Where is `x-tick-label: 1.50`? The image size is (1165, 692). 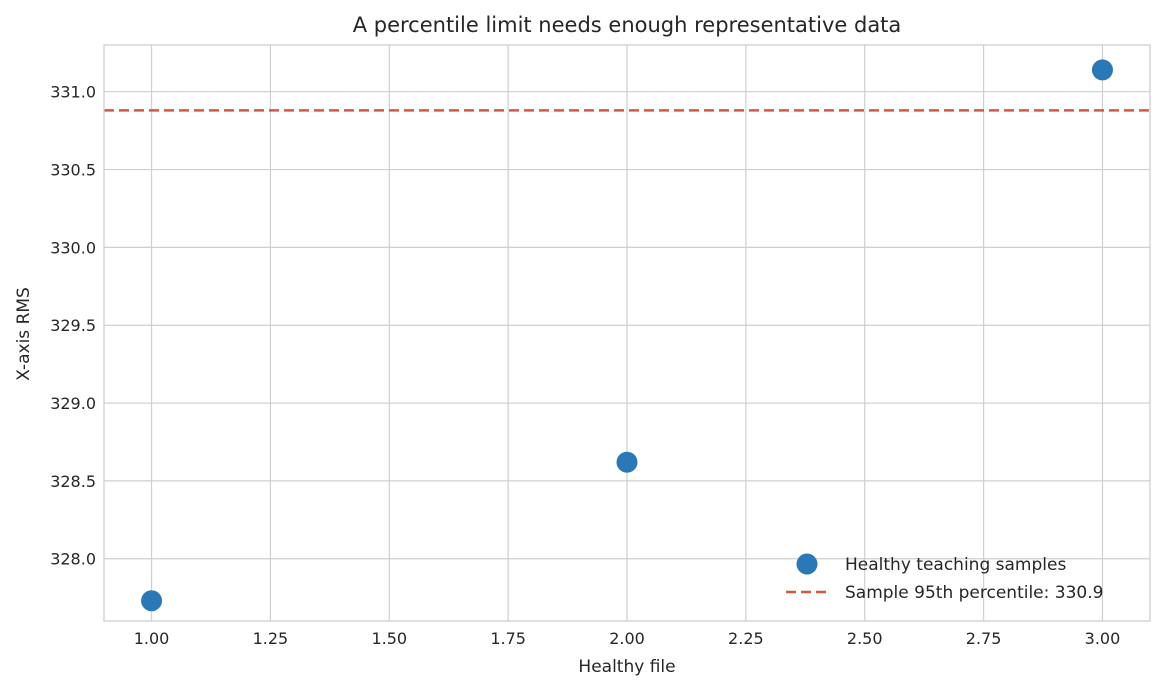
x-tick-label: 1.50 is located at coordinates (389, 638).